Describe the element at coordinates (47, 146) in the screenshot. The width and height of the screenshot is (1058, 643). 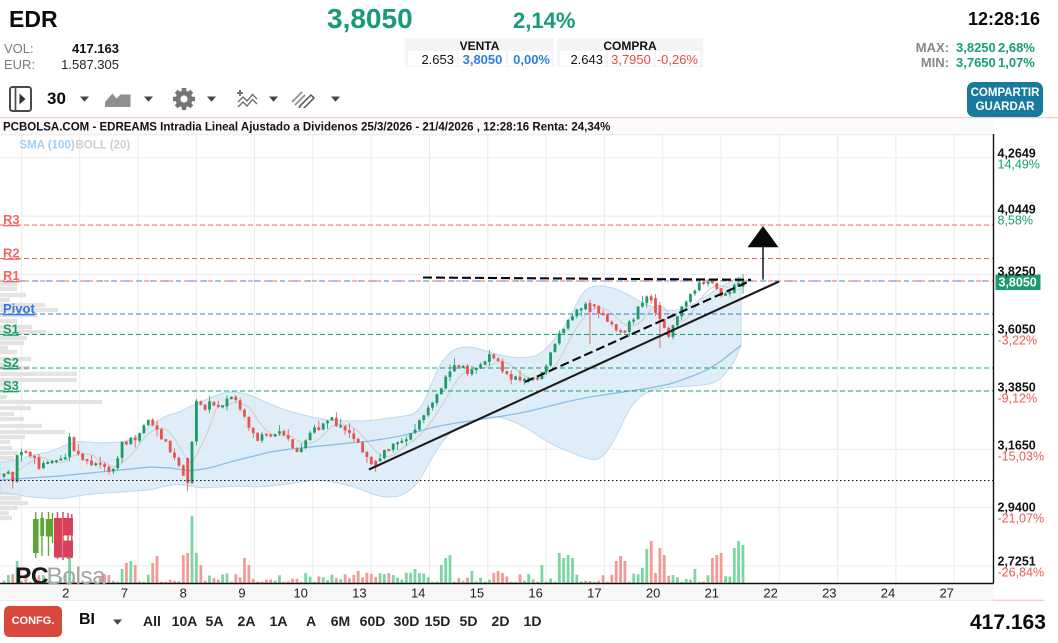
I see `svg-text: SMA (100)` at that location.